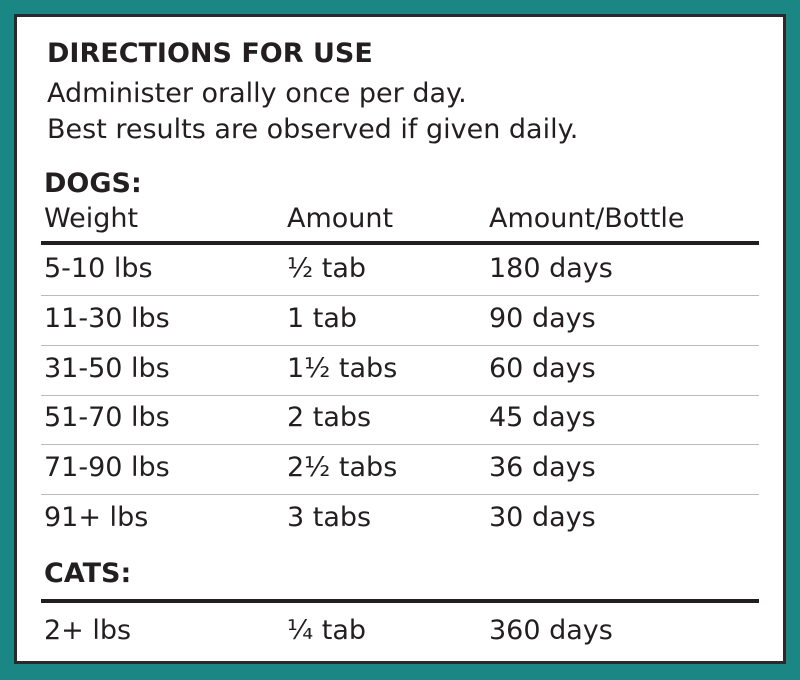  I want to click on cell: 3 tabs, so click(329, 517).